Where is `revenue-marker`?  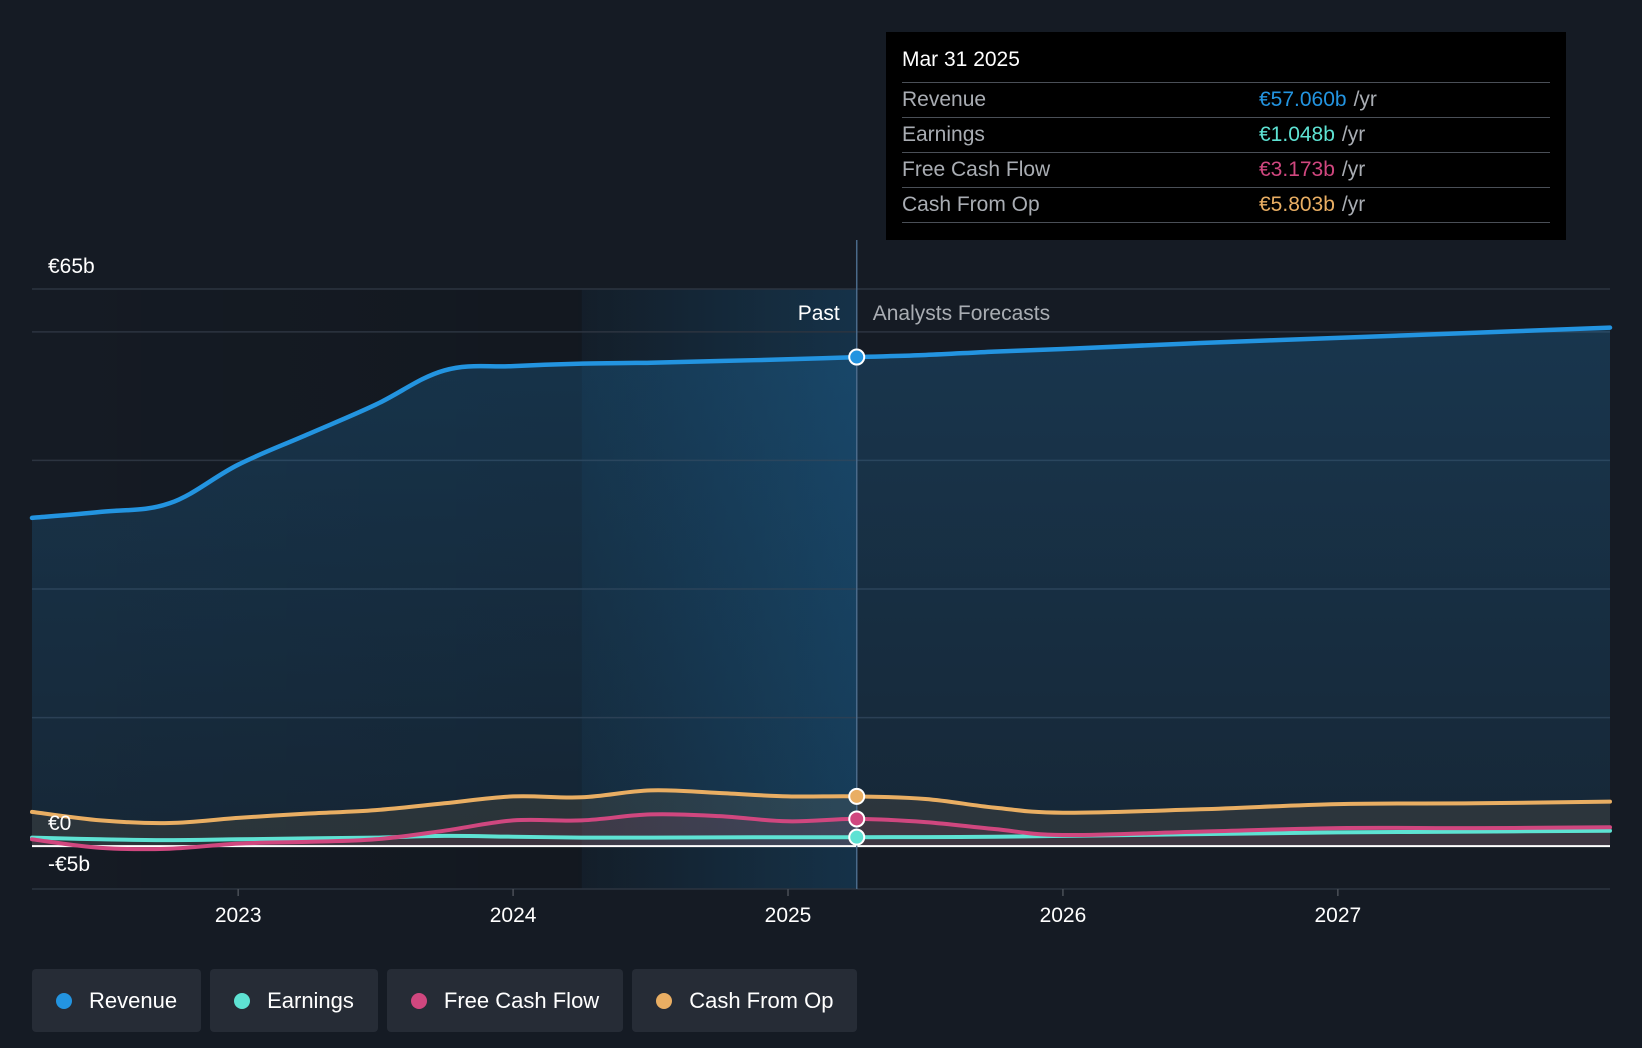
revenue-marker is located at coordinates (857, 357).